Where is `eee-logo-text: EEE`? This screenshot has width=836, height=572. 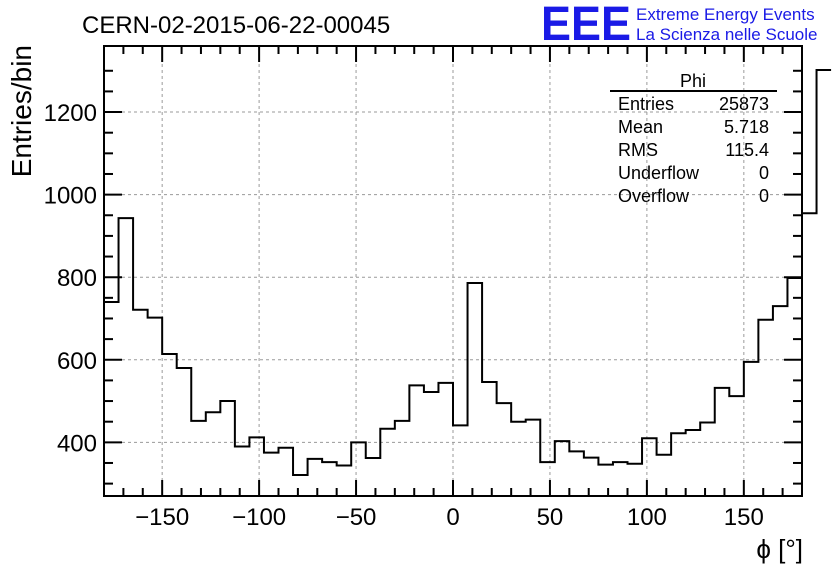 eee-logo-text: EEE is located at coordinates (586, 25).